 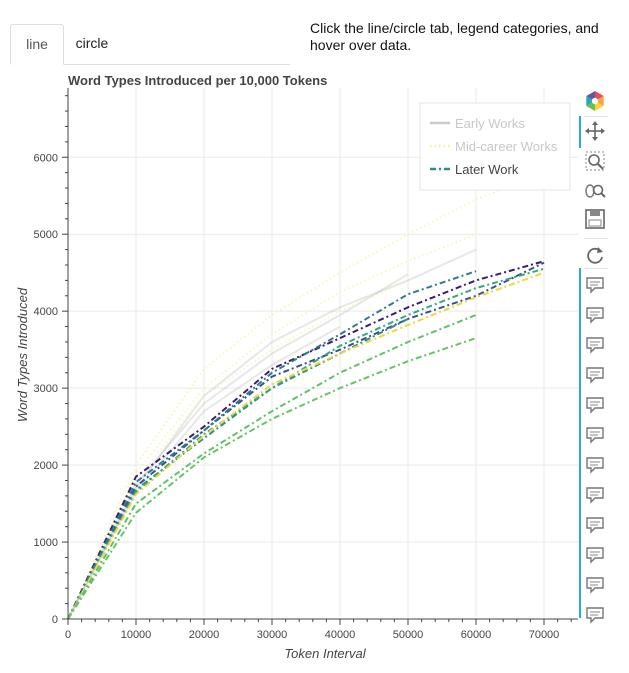 What do you see at coordinates (476, 635) in the screenshot?
I see `x-tick-label: 60000` at bounding box center [476, 635].